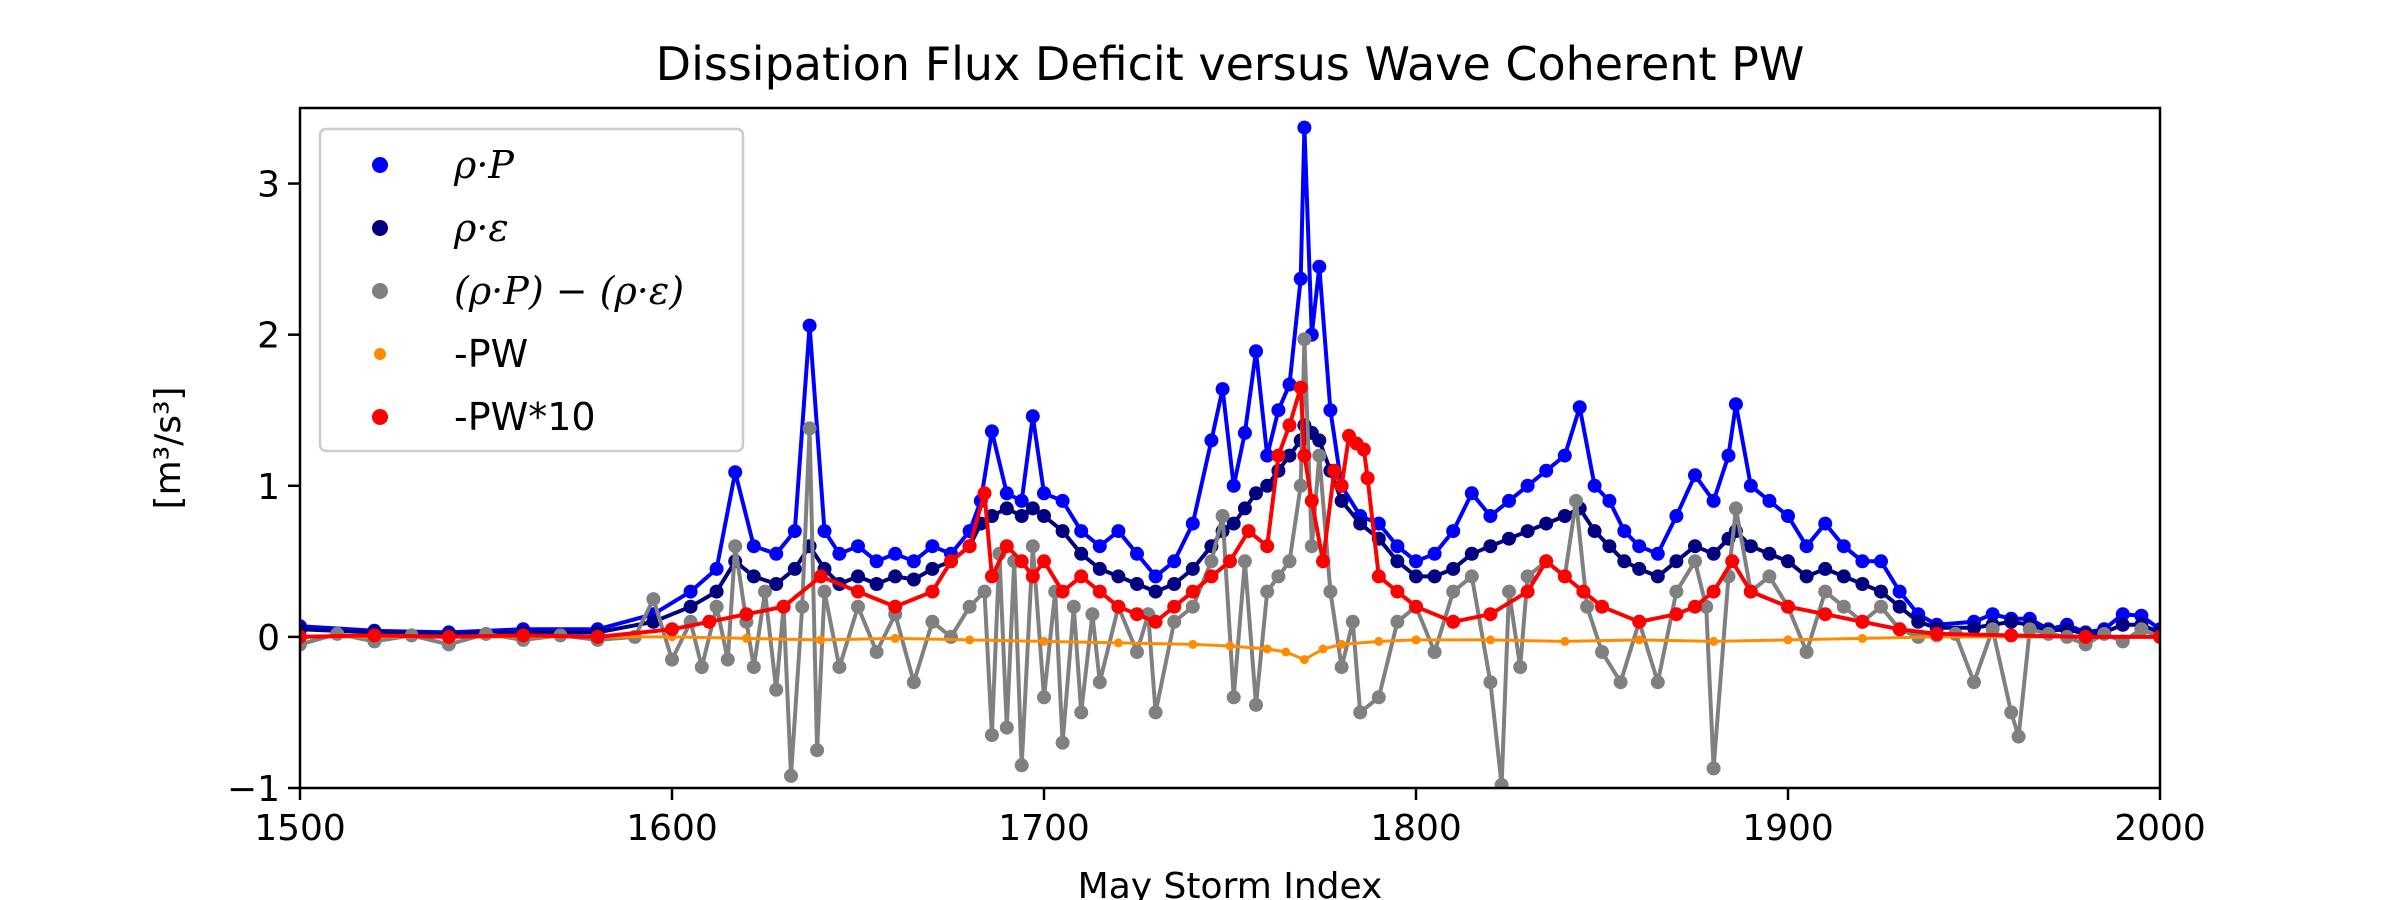 The width and height of the screenshot is (2400, 900). Describe the element at coordinates (1788, 828) in the screenshot. I see `x-tick-label: 1900` at that location.